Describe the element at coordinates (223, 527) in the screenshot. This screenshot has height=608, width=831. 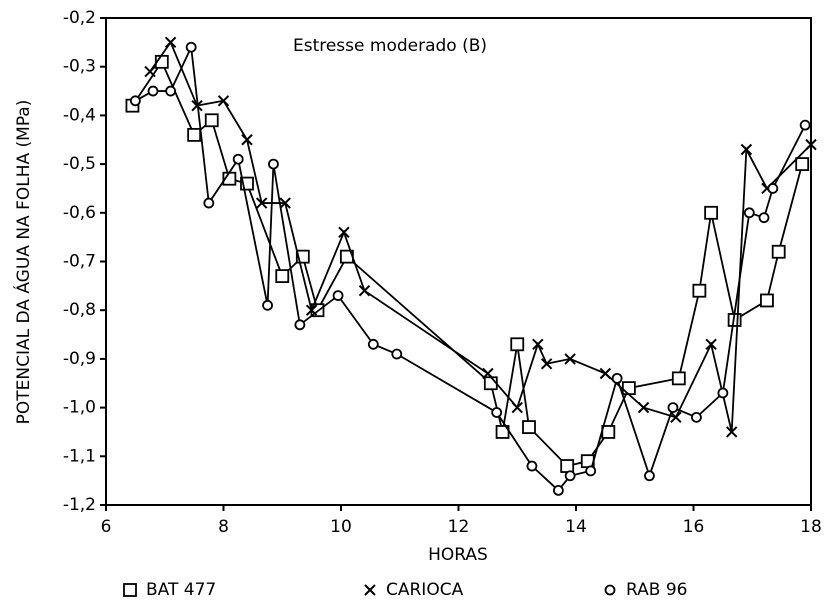
I see `x-tick-label: 8` at that location.